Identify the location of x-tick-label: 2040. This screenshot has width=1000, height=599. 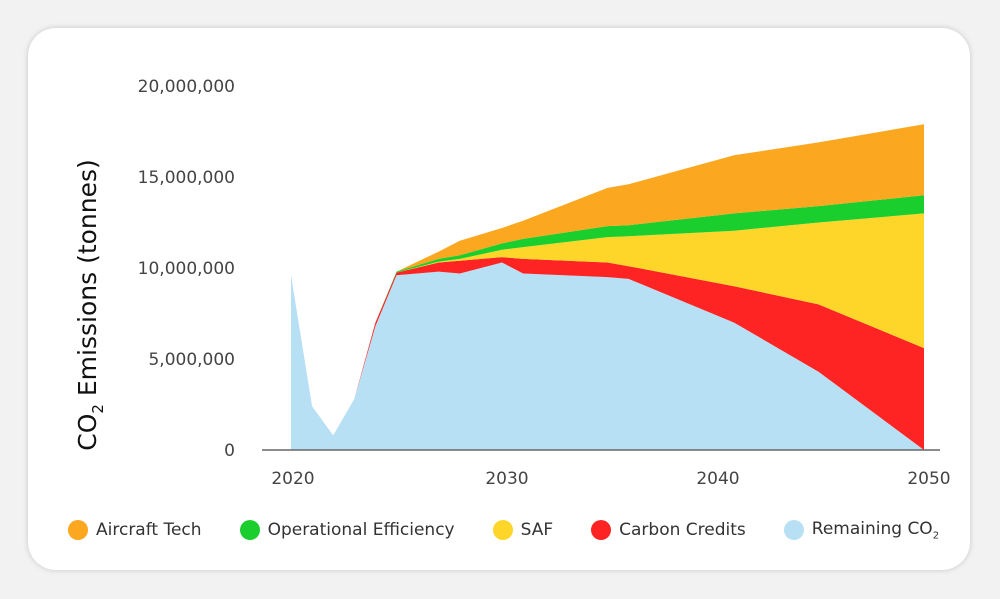
(717, 479).